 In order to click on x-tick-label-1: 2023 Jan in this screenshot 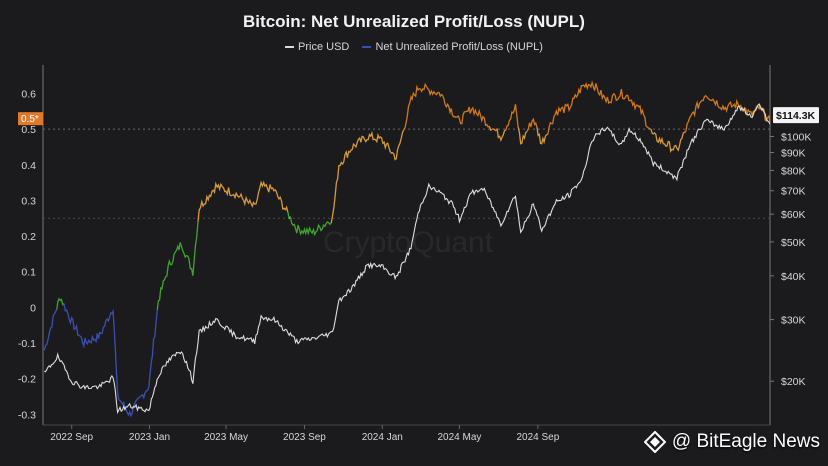, I will do `click(149, 437)`.